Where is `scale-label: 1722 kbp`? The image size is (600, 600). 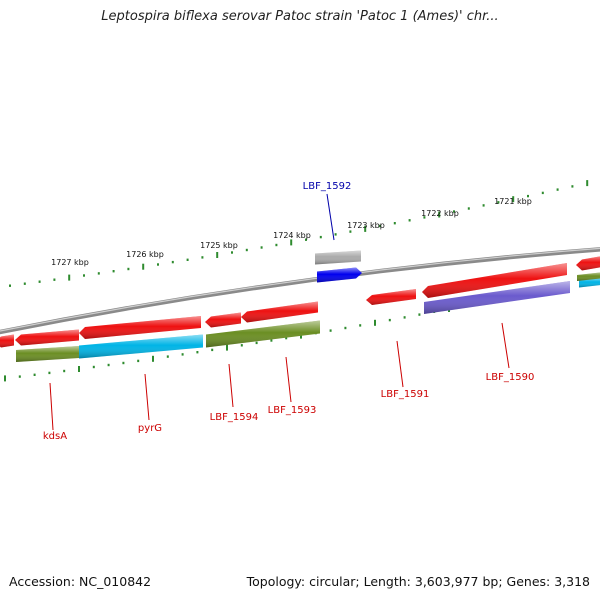 scale-label: 1722 kbp is located at coordinates (440, 213).